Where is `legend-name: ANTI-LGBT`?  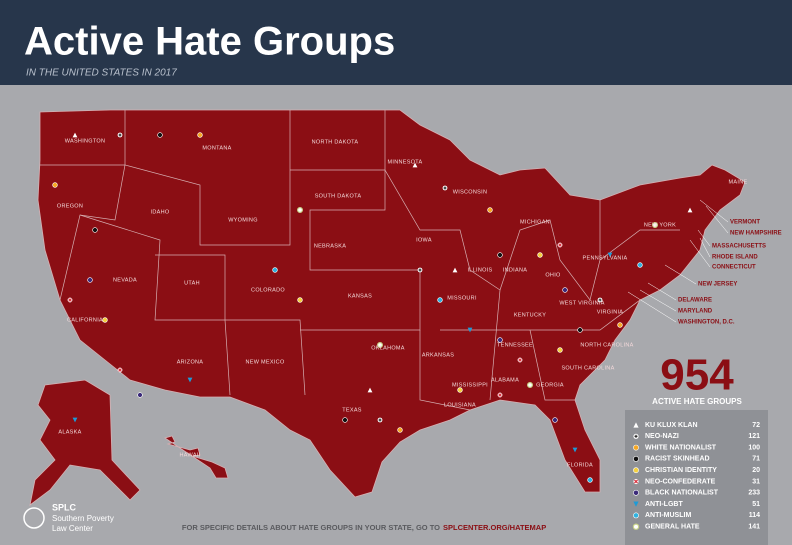
legend-name: ANTI-LGBT is located at coordinates (664, 504).